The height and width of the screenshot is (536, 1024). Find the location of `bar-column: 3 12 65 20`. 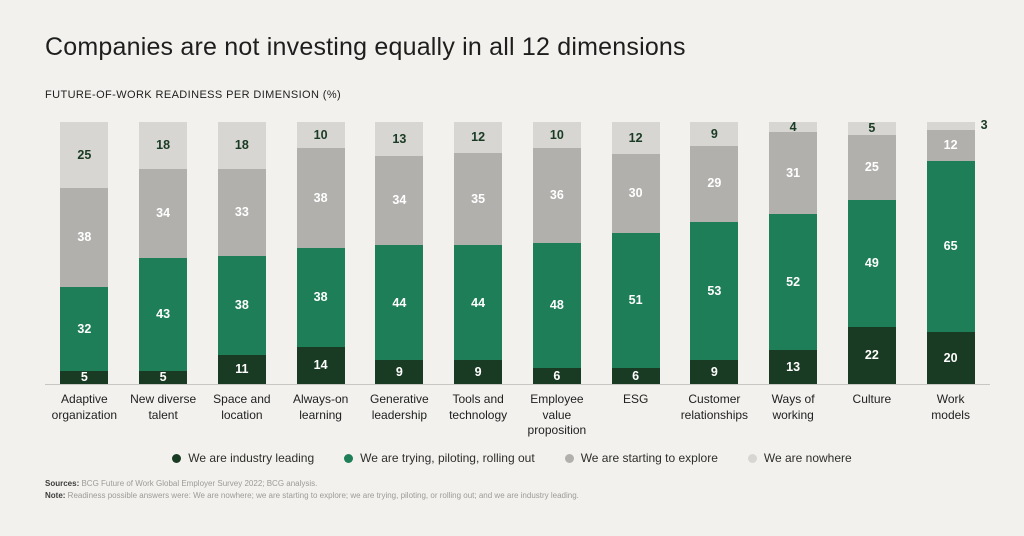

bar-column: 3 12 65 20 is located at coordinates (950, 251).